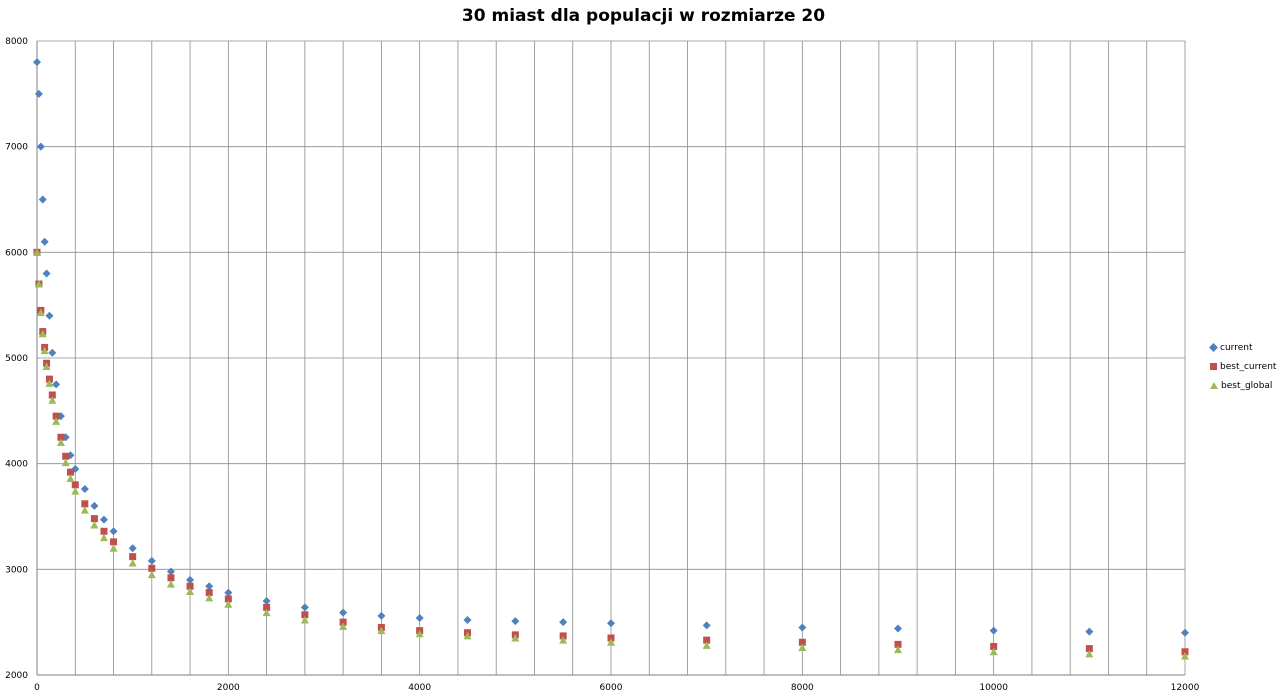  Describe the element at coordinates (16, 465) in the screenshot. I see `y-tick-label: 4000` at that location.